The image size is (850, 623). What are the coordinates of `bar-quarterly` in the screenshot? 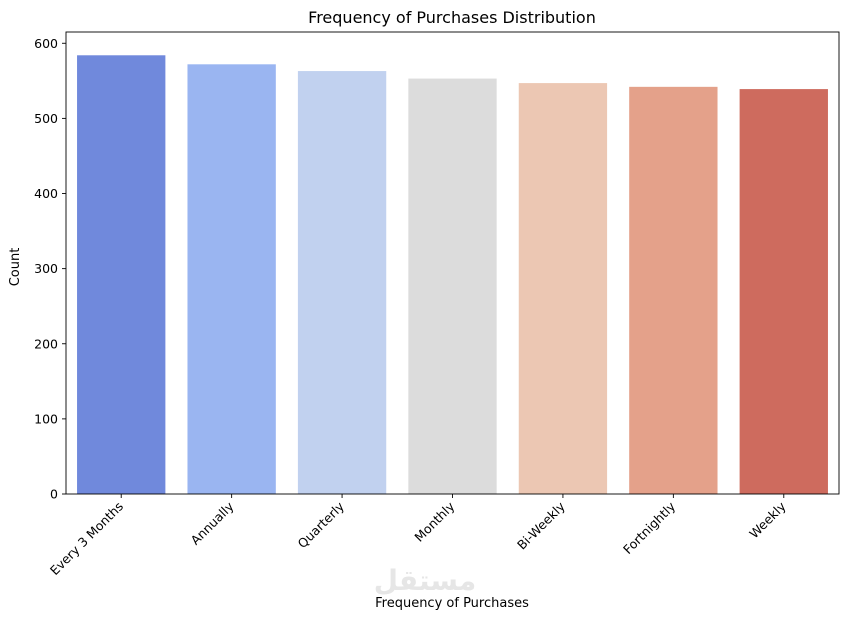 It's located at (342, 282).